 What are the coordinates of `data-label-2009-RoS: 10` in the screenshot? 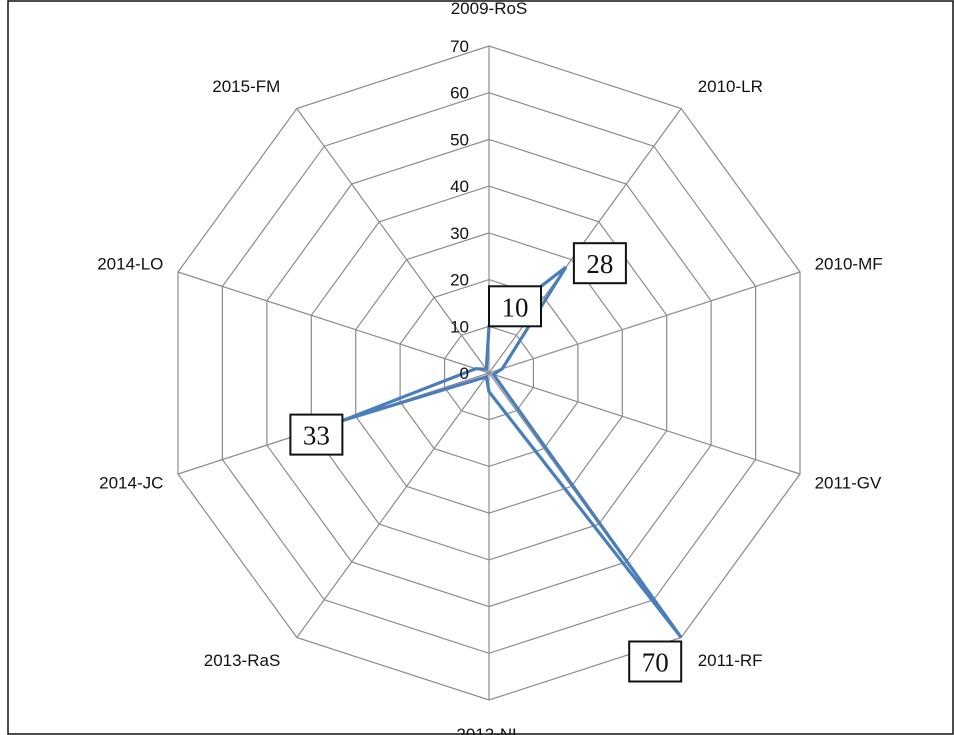 It's located at (515, 306).